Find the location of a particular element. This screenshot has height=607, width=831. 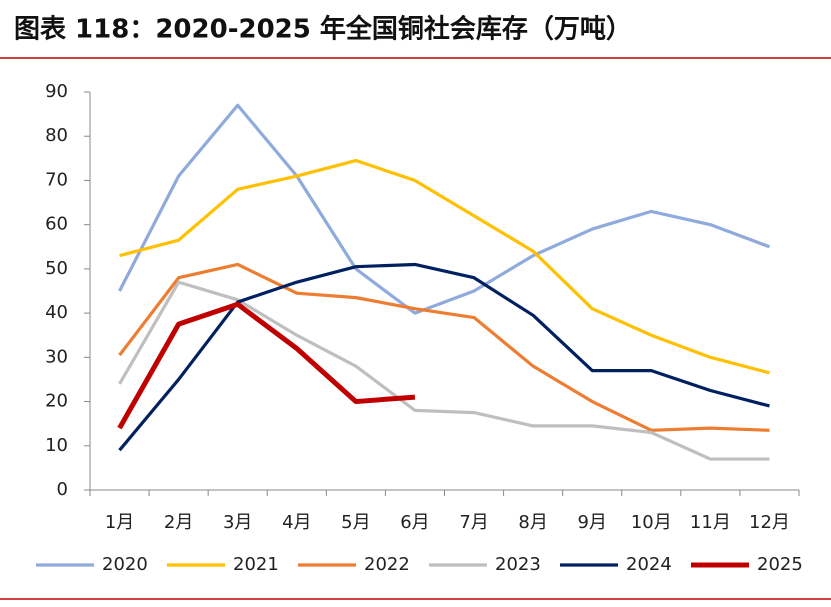

x-tick-label: 4月 is located at coordinates (296, 522).